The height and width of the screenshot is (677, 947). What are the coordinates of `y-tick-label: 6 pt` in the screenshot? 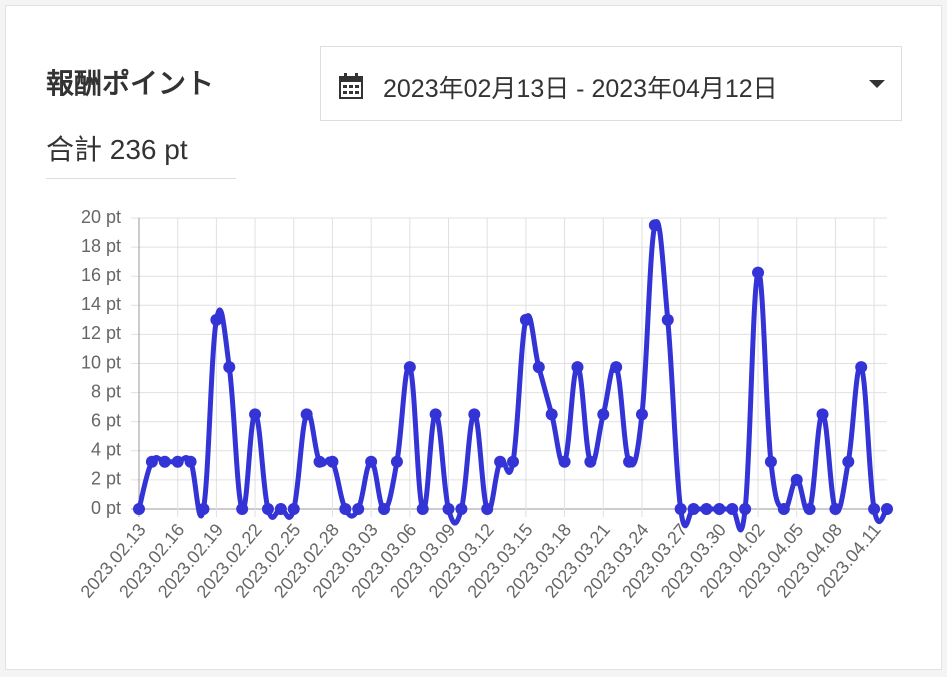 It's located at (106, 420).